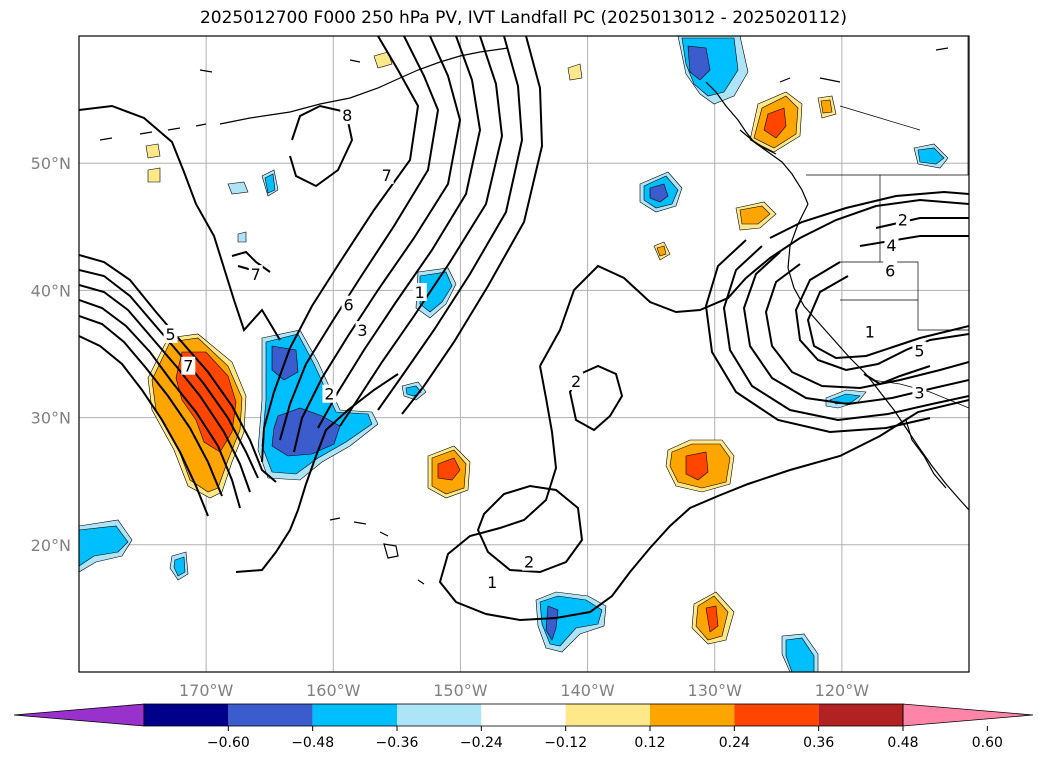  I want to click on colorbar-tick-label: −0.48, so click(312, 743).